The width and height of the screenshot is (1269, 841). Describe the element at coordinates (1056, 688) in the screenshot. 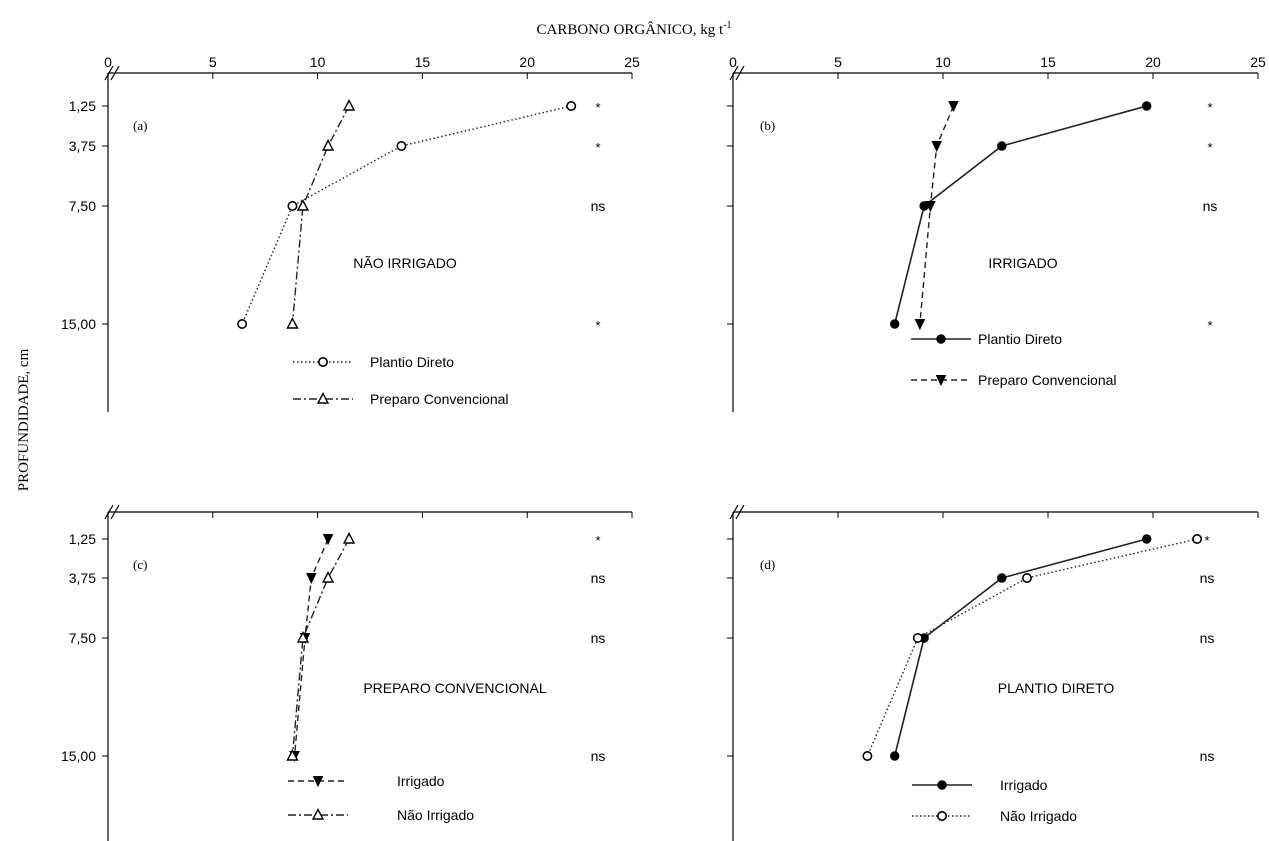

I see `panel-title: PLANTIO DIRETO` at that location.